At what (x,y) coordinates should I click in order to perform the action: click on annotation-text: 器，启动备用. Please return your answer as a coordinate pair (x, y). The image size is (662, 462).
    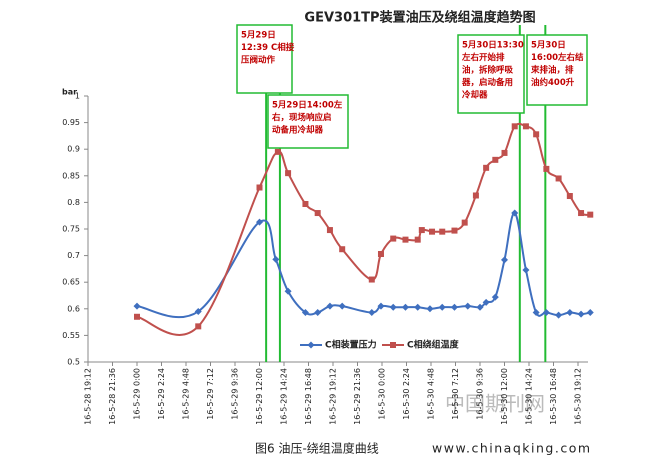
    Looking at the image, I should click on (487, 82).